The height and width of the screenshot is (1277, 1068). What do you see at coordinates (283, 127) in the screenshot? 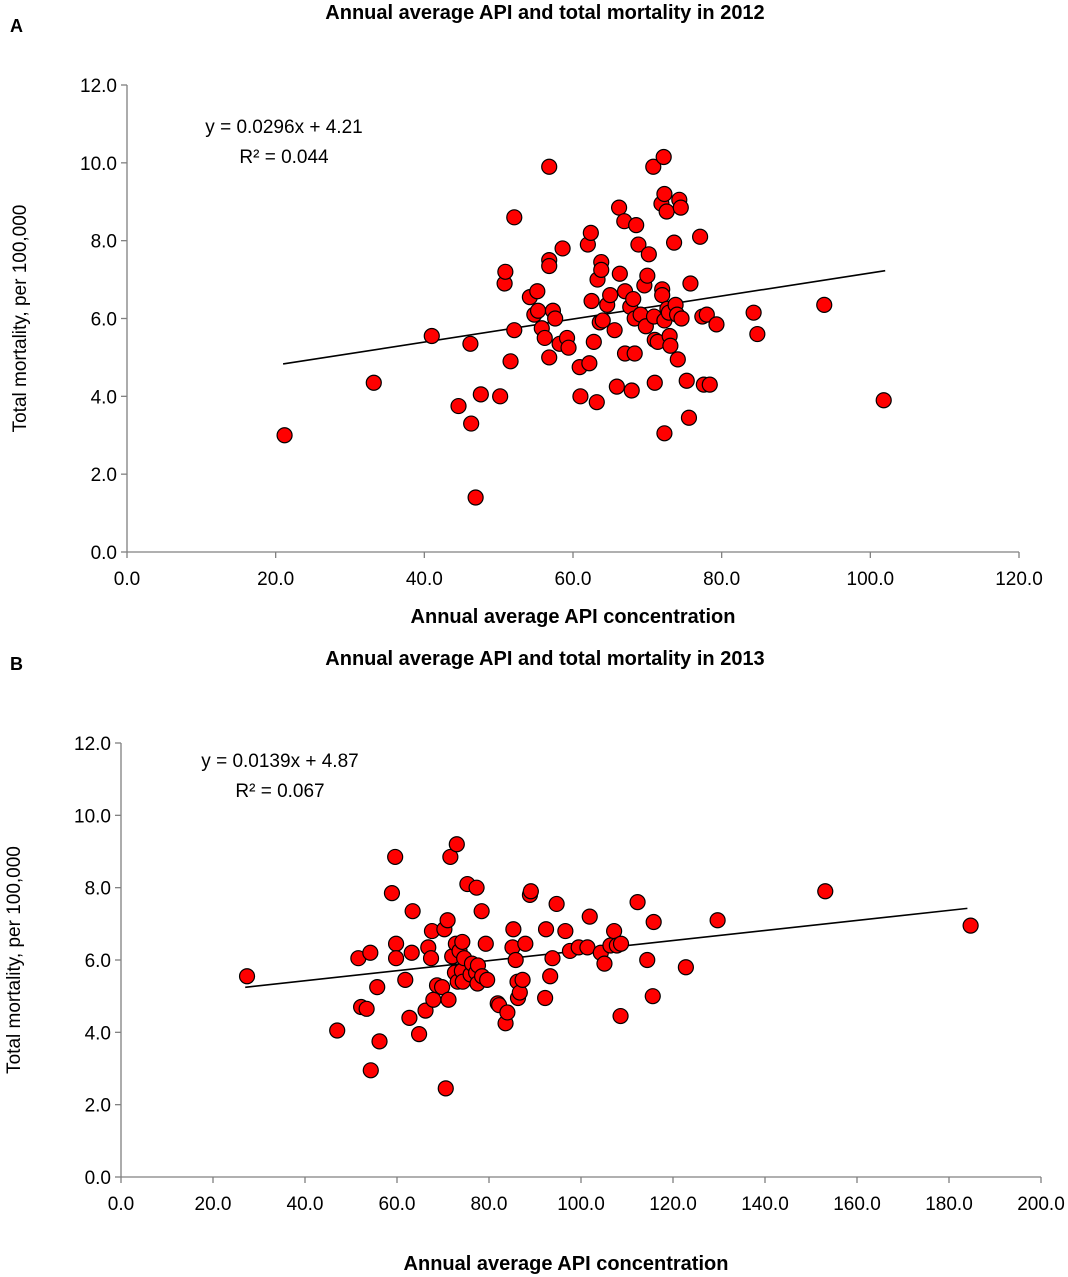
I see `trendline-equation: y = 0.0296x + 4.21` at bounding box center [283, 127].